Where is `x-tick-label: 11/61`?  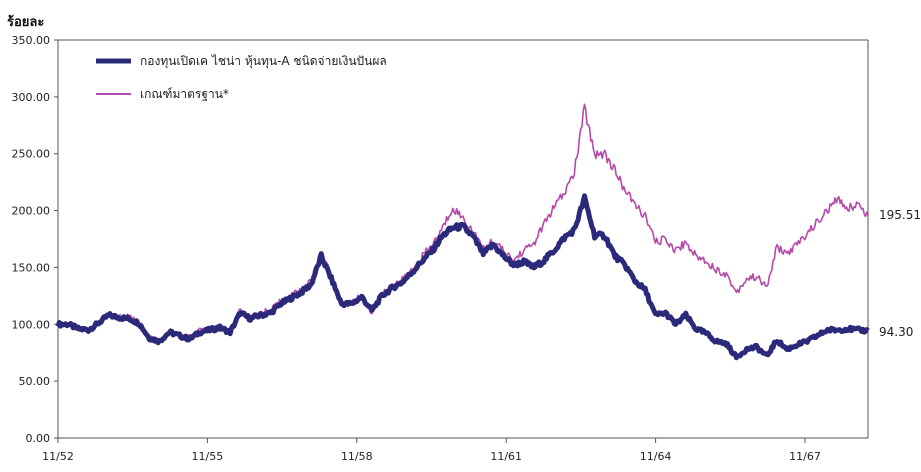
x-tick-label: 11/61 is located at coordinates (506, 456).